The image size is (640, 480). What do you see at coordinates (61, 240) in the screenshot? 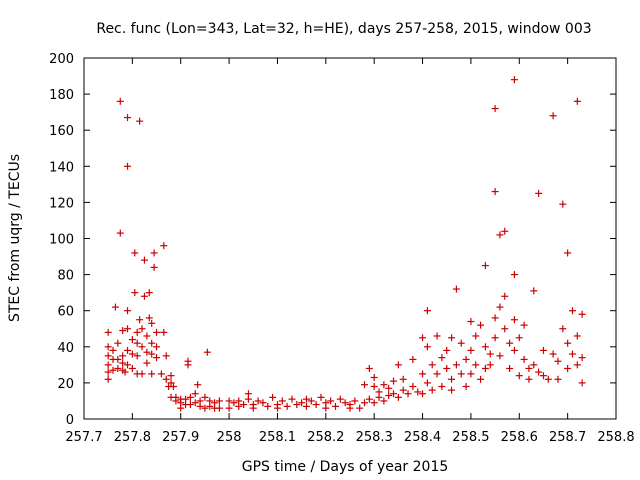
I see `y-tick-label: 100` at bounding box center [61, 240].